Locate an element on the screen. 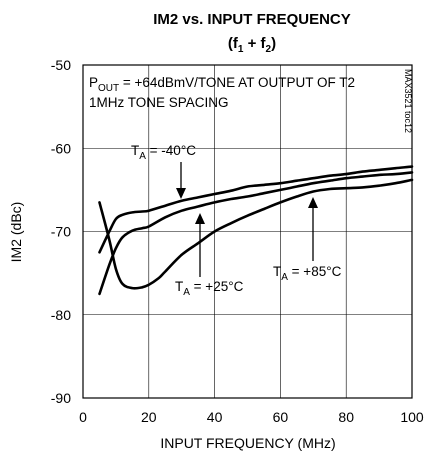  series-label-plus25c: TA = +25°C is located at coordinates (209, 288).